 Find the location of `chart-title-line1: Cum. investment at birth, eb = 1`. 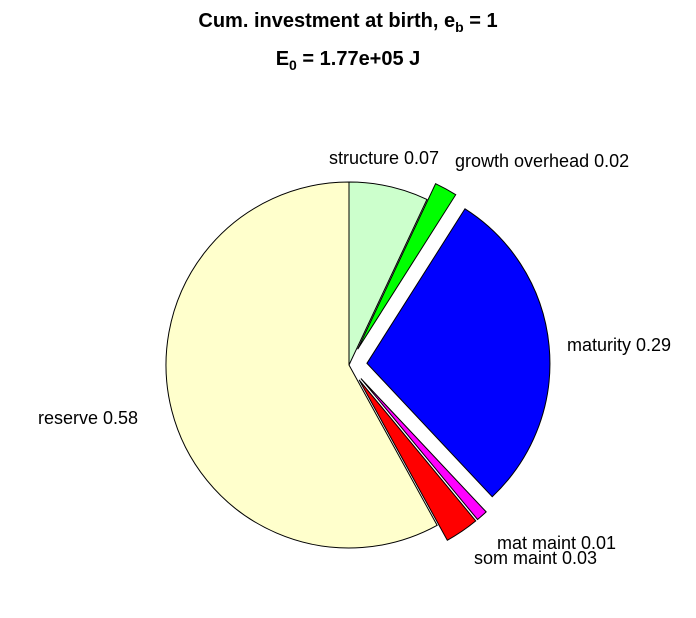

chart-title-line1: Cum. investment at birth, eb = 1 is located at coordinates (348, 22).